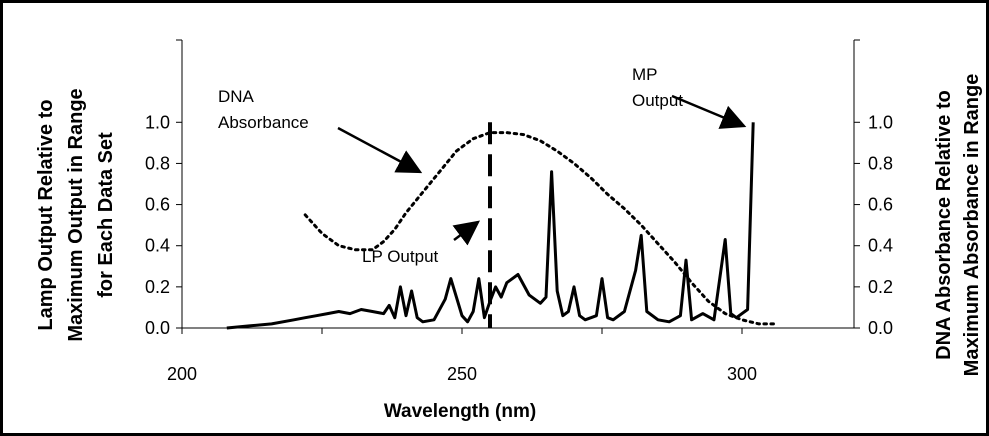 The image size is (989, 436). What do you see at coordinates (263, 122) in the screenshot?
I see `annotation-text: Absorbance` at bounding box center [263, 122].